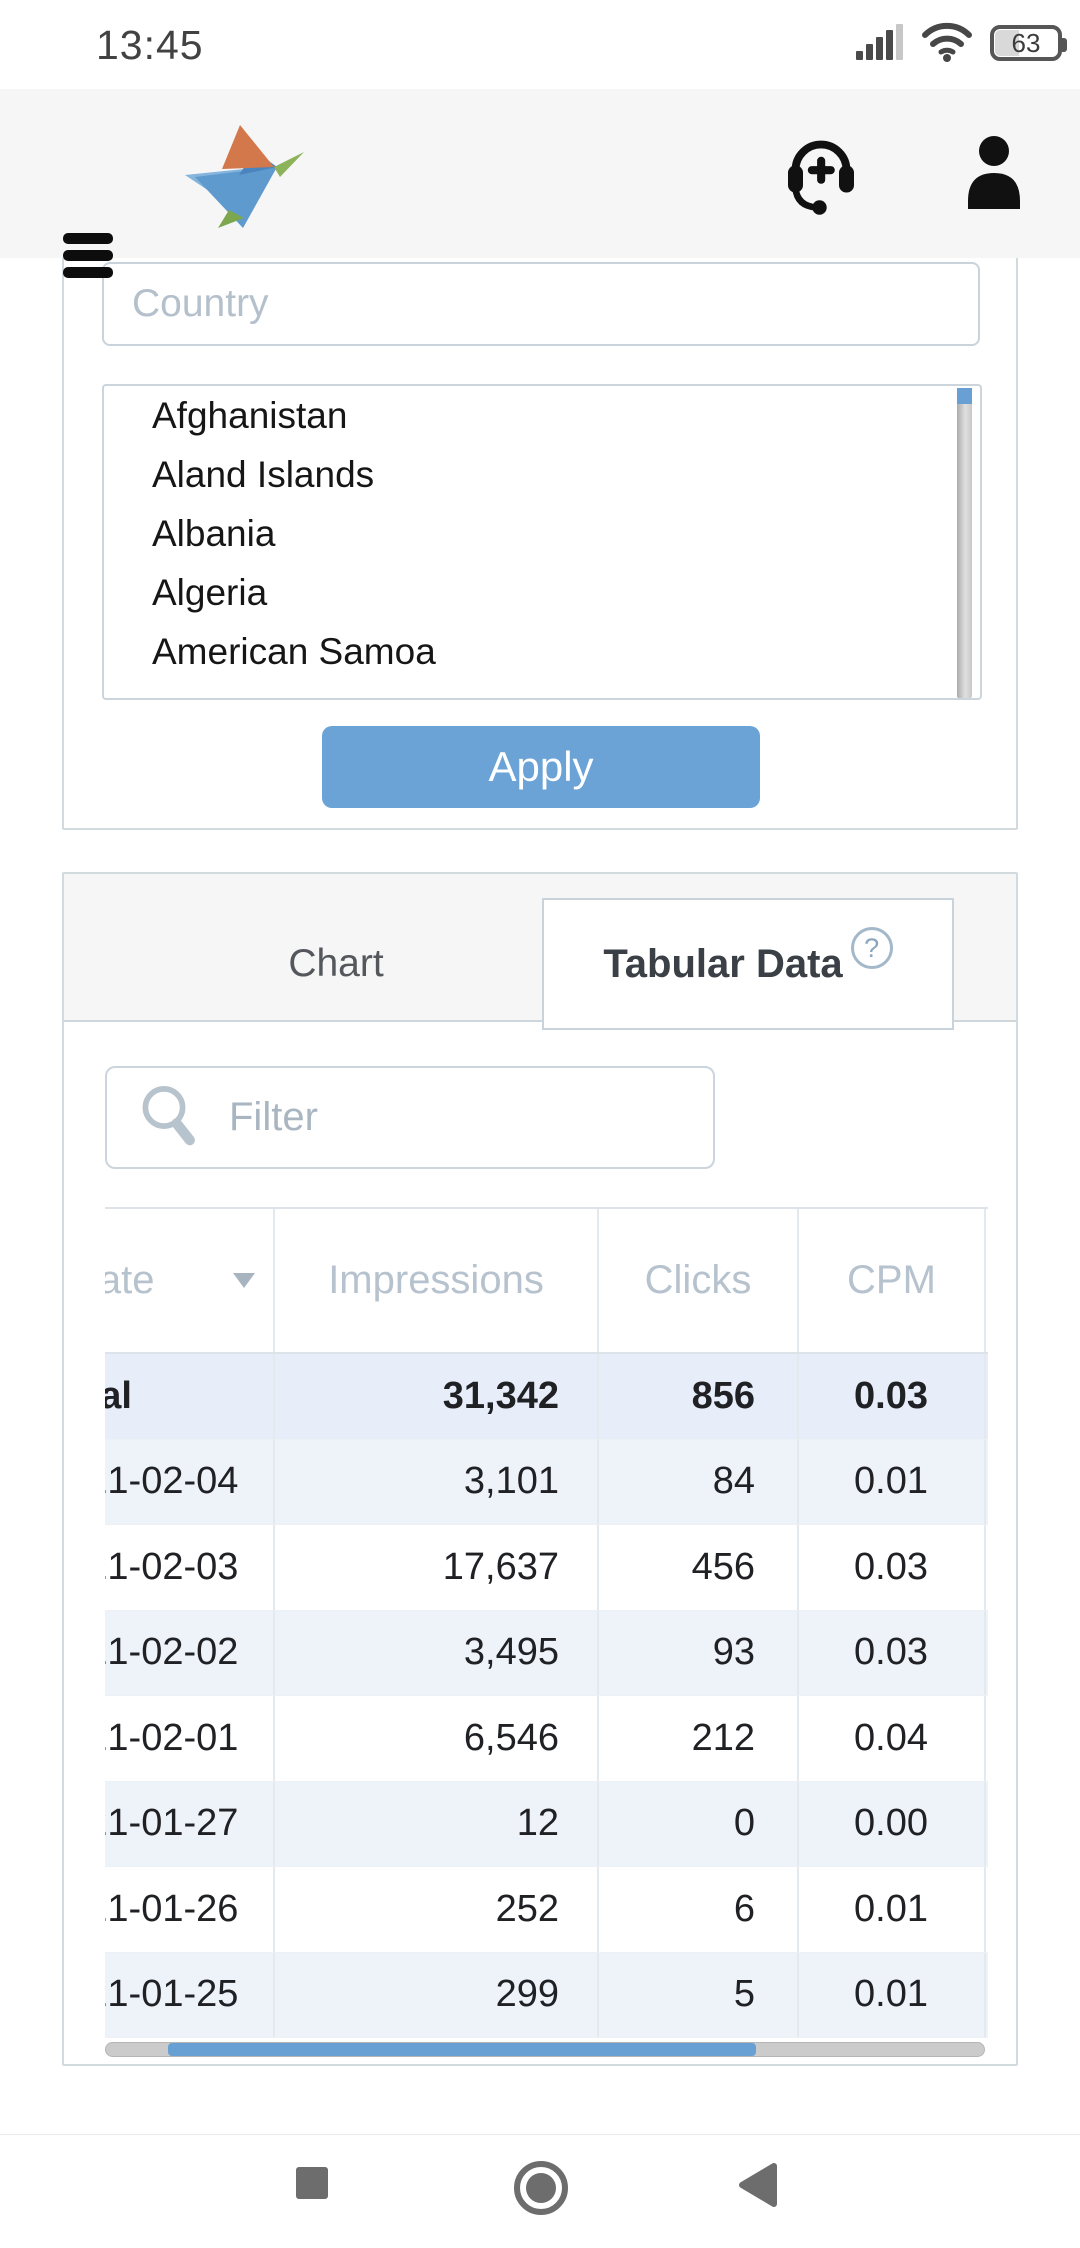  What do you see at coordinates (250, 415) in the screenshot?
I see `list-item-country: Afghanistan` at bounding box center [250, 415].